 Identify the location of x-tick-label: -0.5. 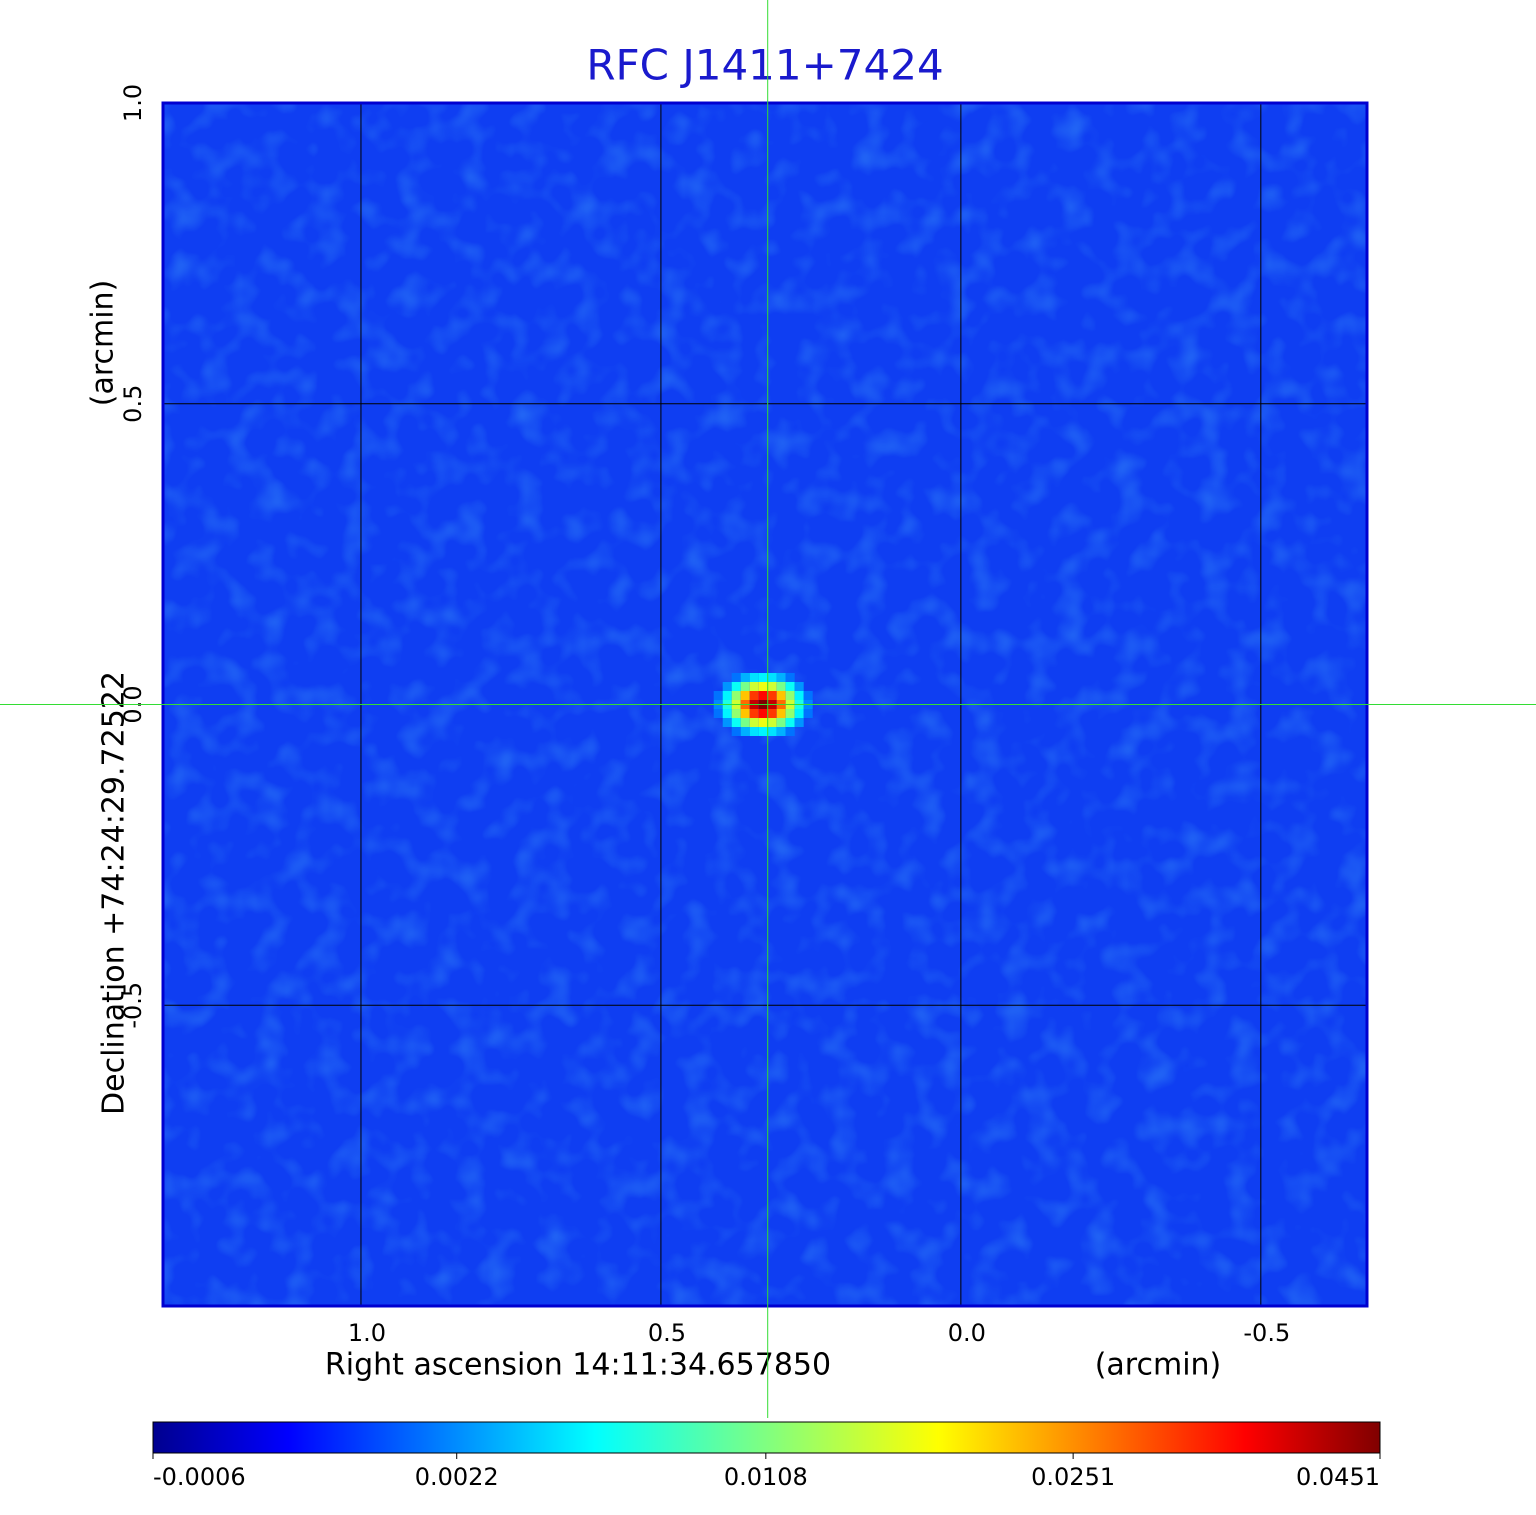
(1266, 1333).